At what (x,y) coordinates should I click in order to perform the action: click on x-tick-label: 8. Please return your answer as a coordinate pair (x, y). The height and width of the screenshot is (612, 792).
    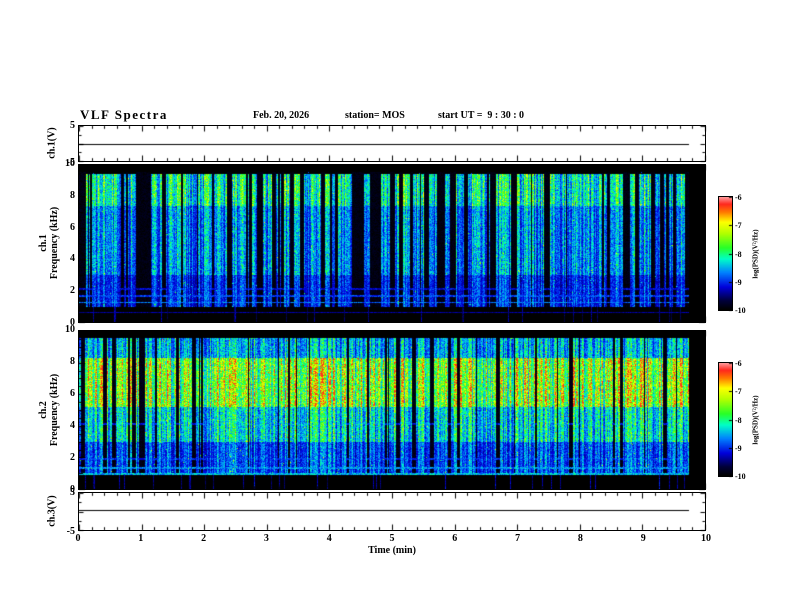
    Looking at the image, I should click on (580, 538).